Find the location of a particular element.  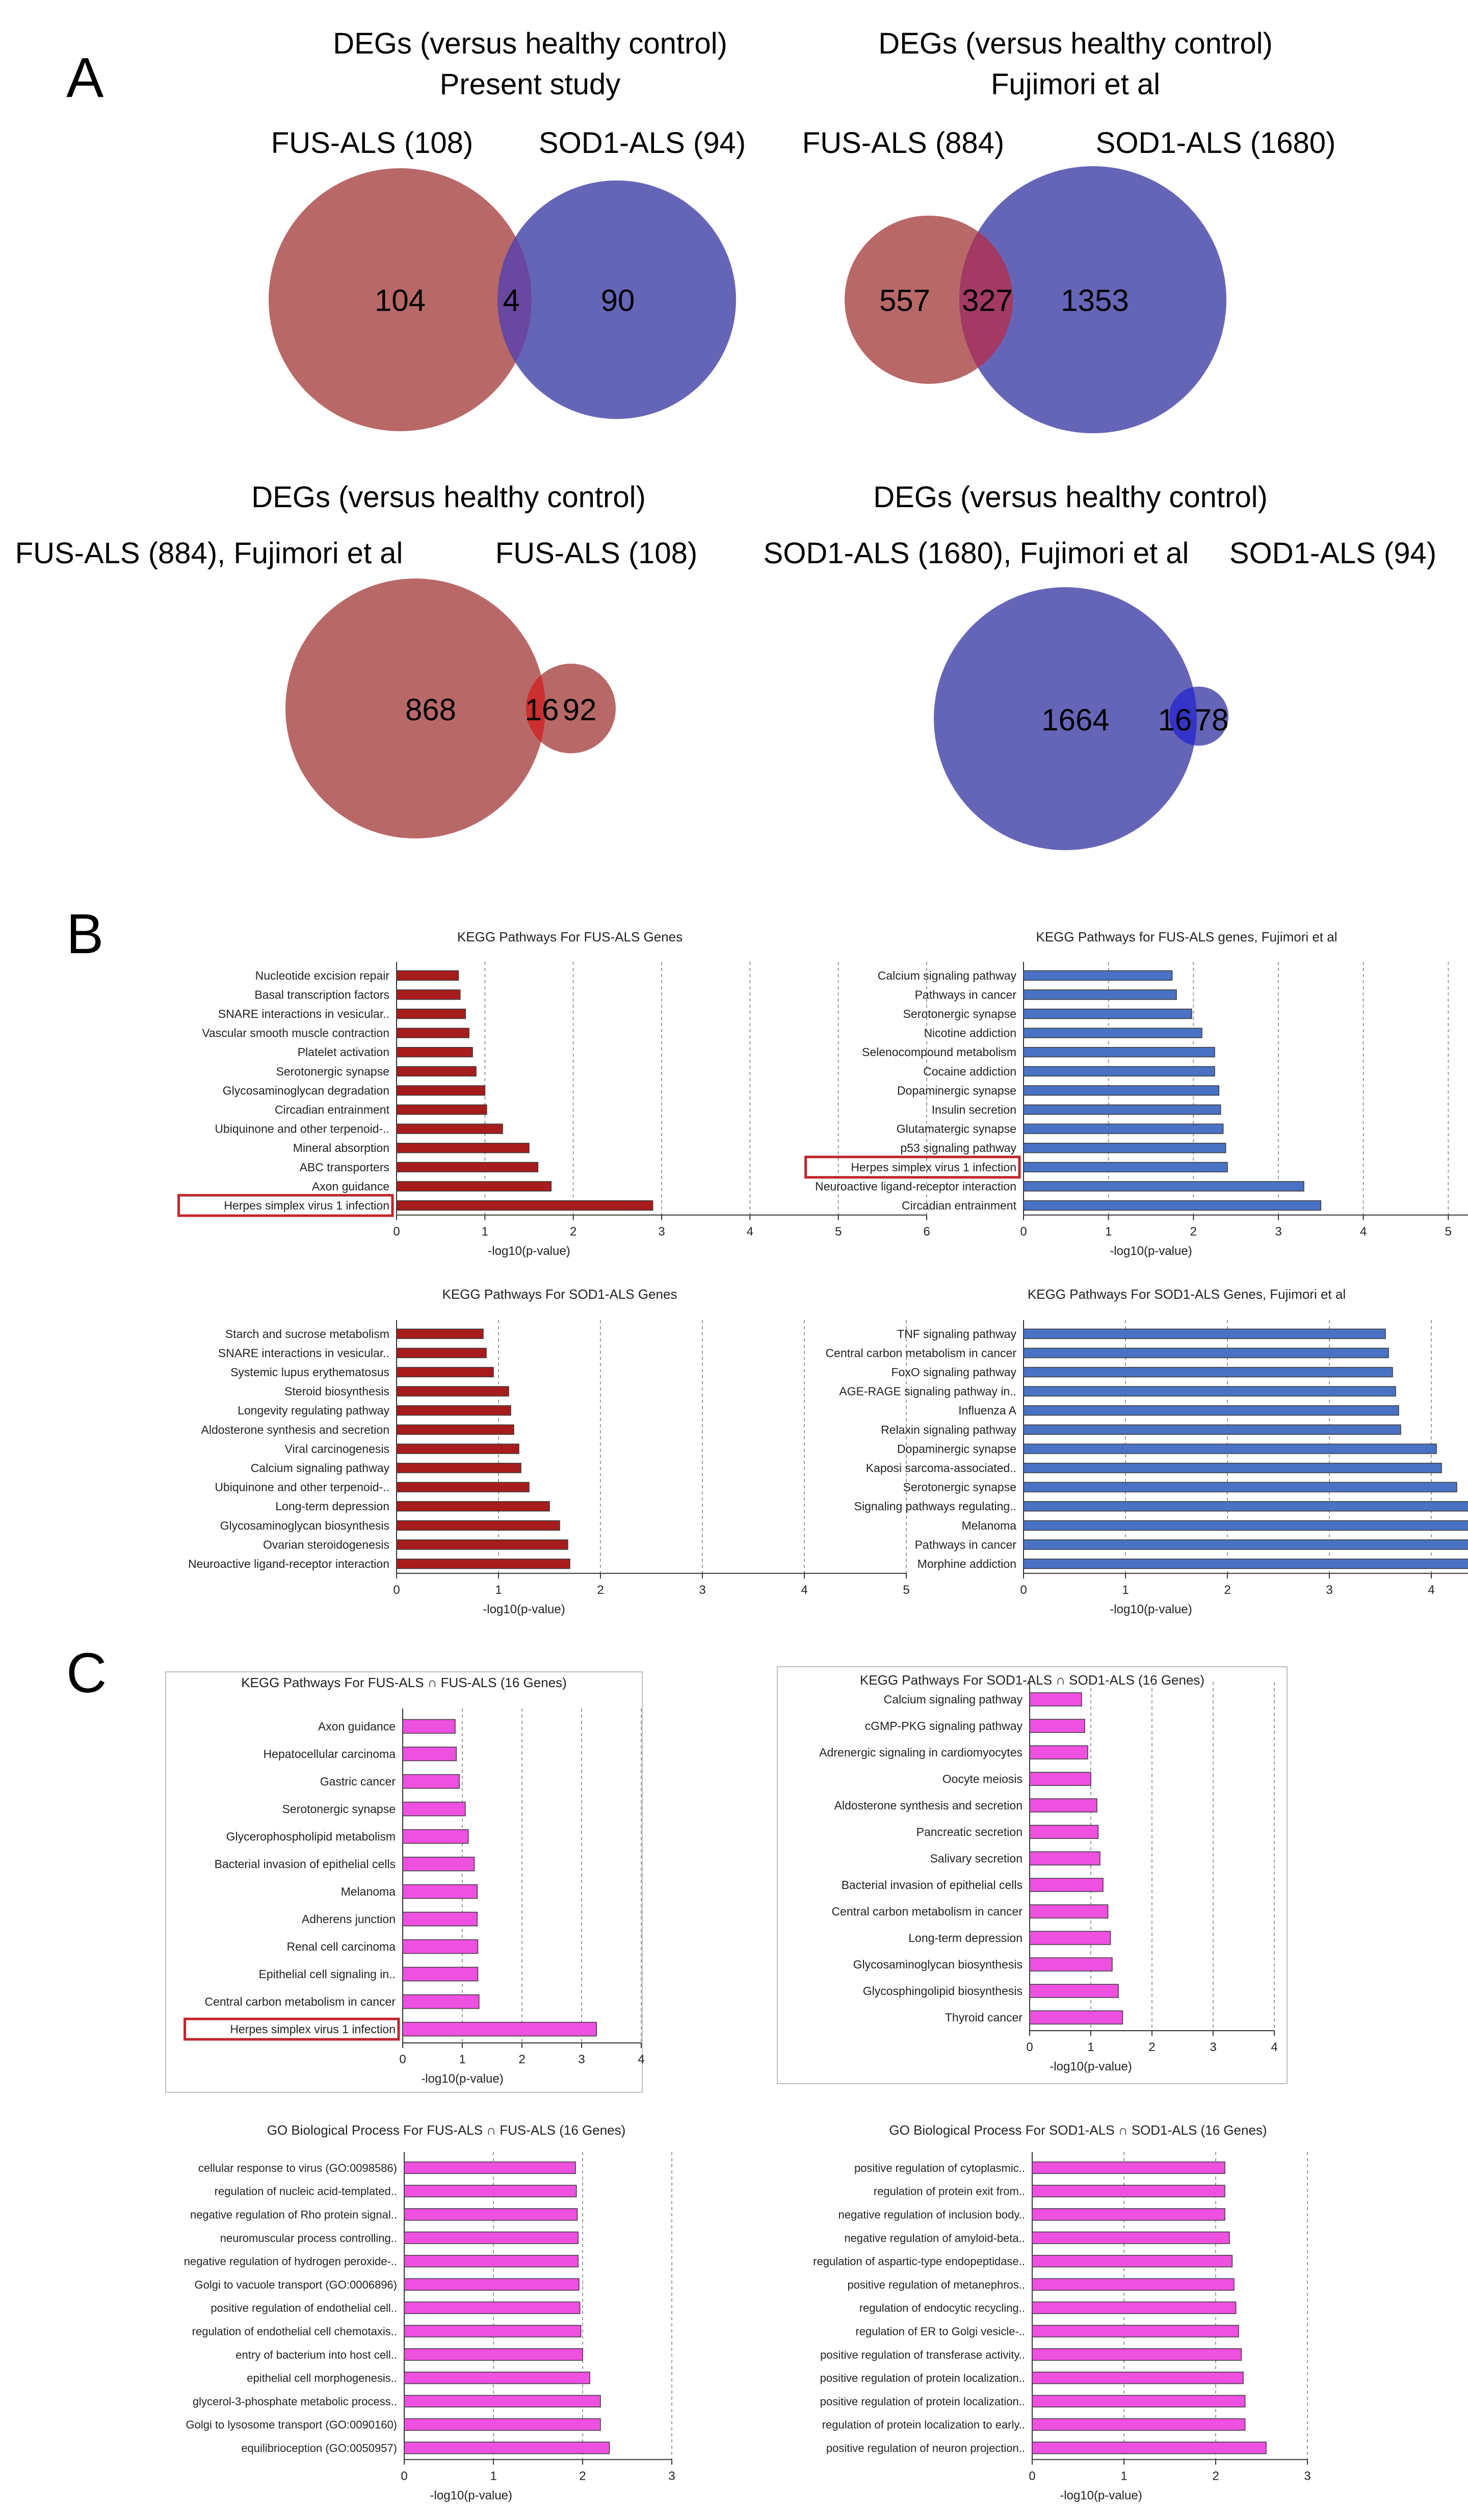

category-label: Thyroid cancer is located at coordinates (984, 2017).